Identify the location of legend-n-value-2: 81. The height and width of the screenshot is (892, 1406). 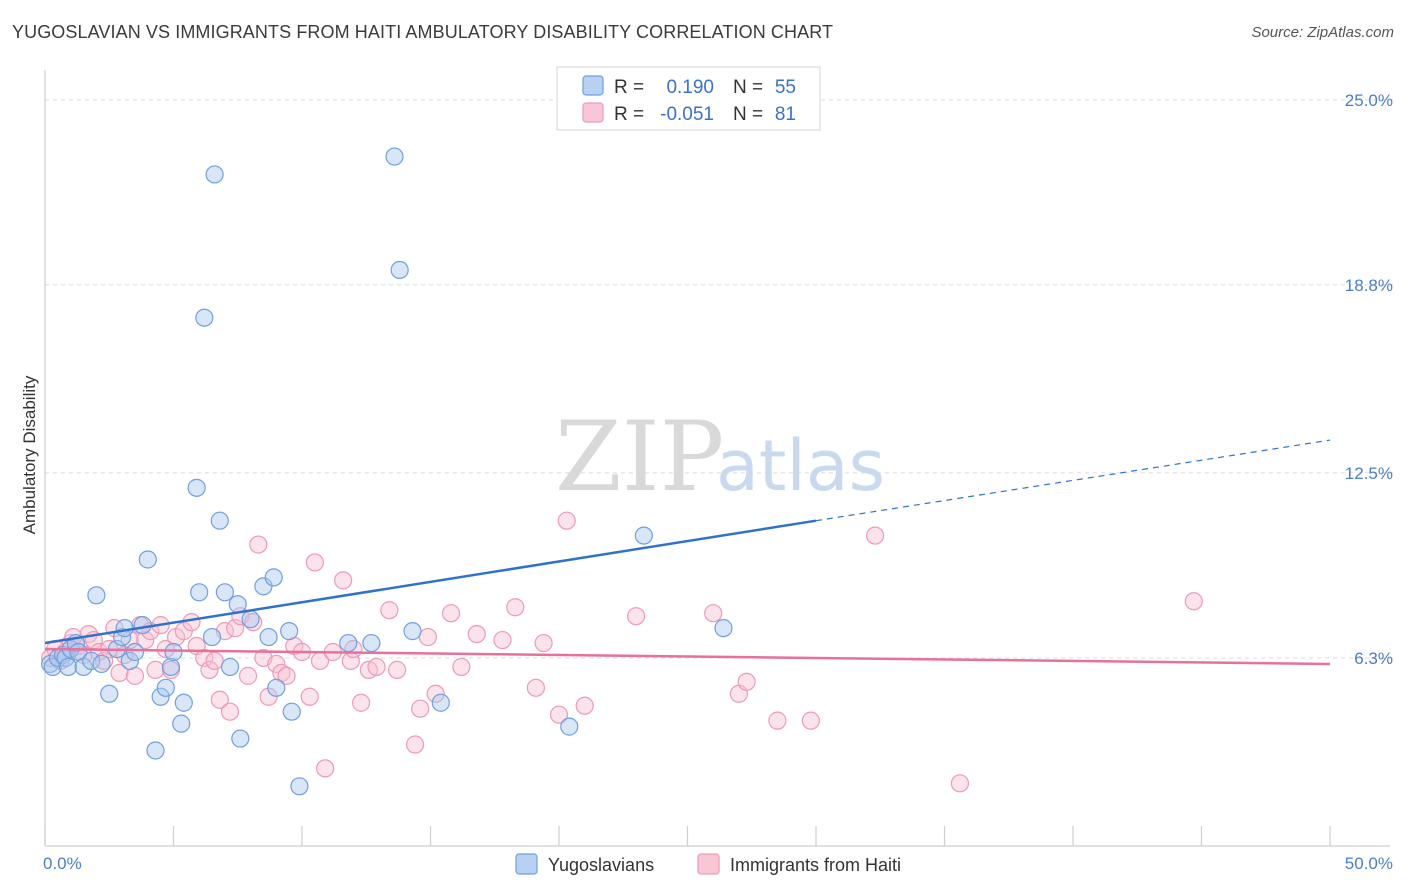
(785, 114).